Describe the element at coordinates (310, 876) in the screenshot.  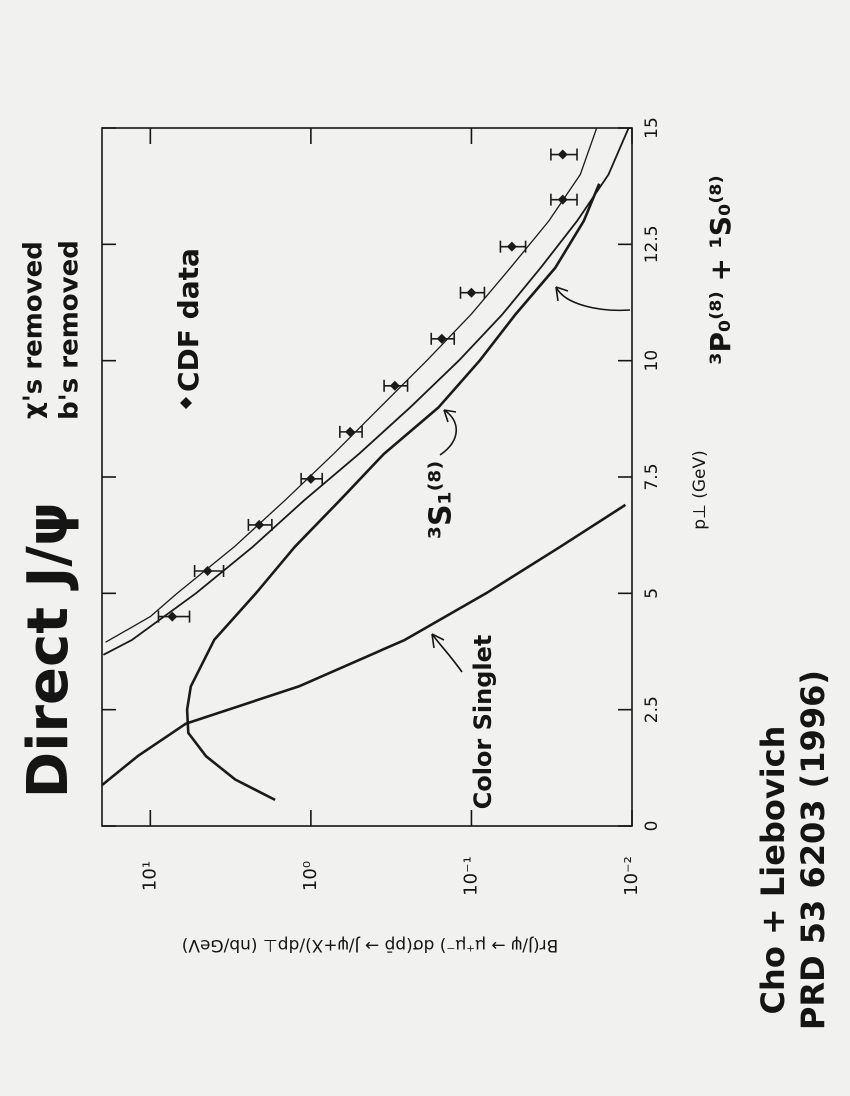
I see `y-tick-label: 10⁰` at that location.